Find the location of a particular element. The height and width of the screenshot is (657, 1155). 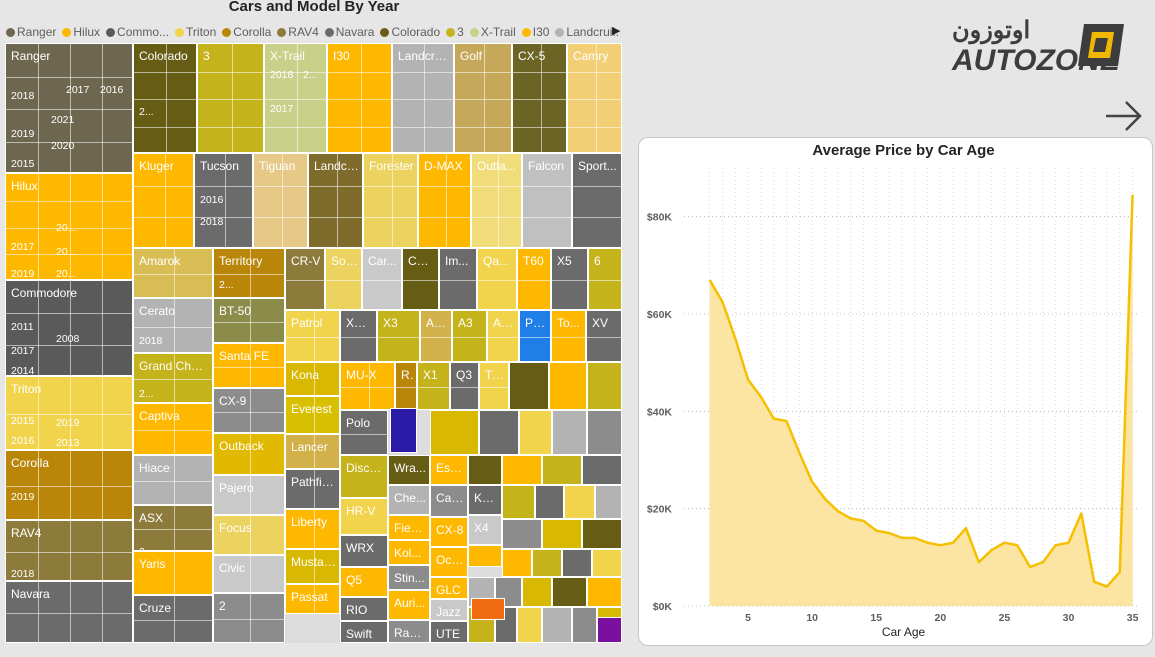

treemap-tile: X3 is located at coordinates (398, 336).